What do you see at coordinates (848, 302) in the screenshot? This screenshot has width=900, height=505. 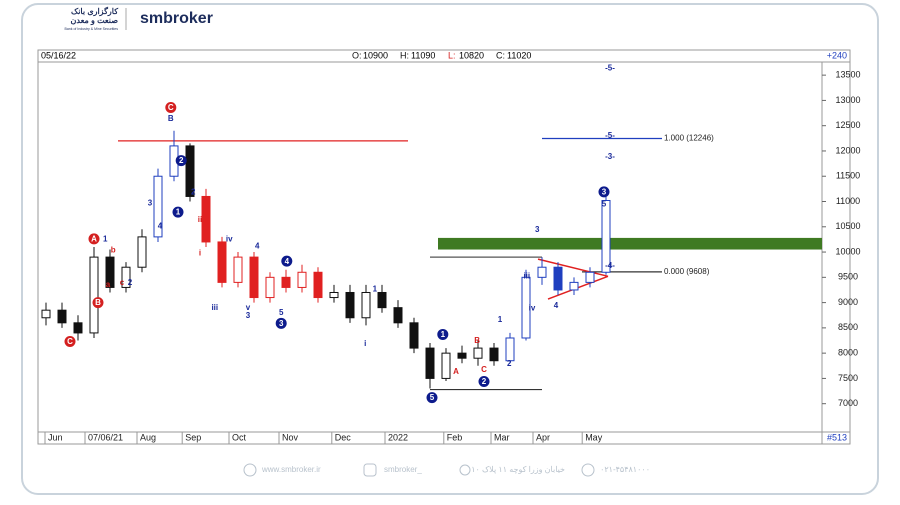 I see `y-tick-label: 9000` at bounding box center [848, 302].